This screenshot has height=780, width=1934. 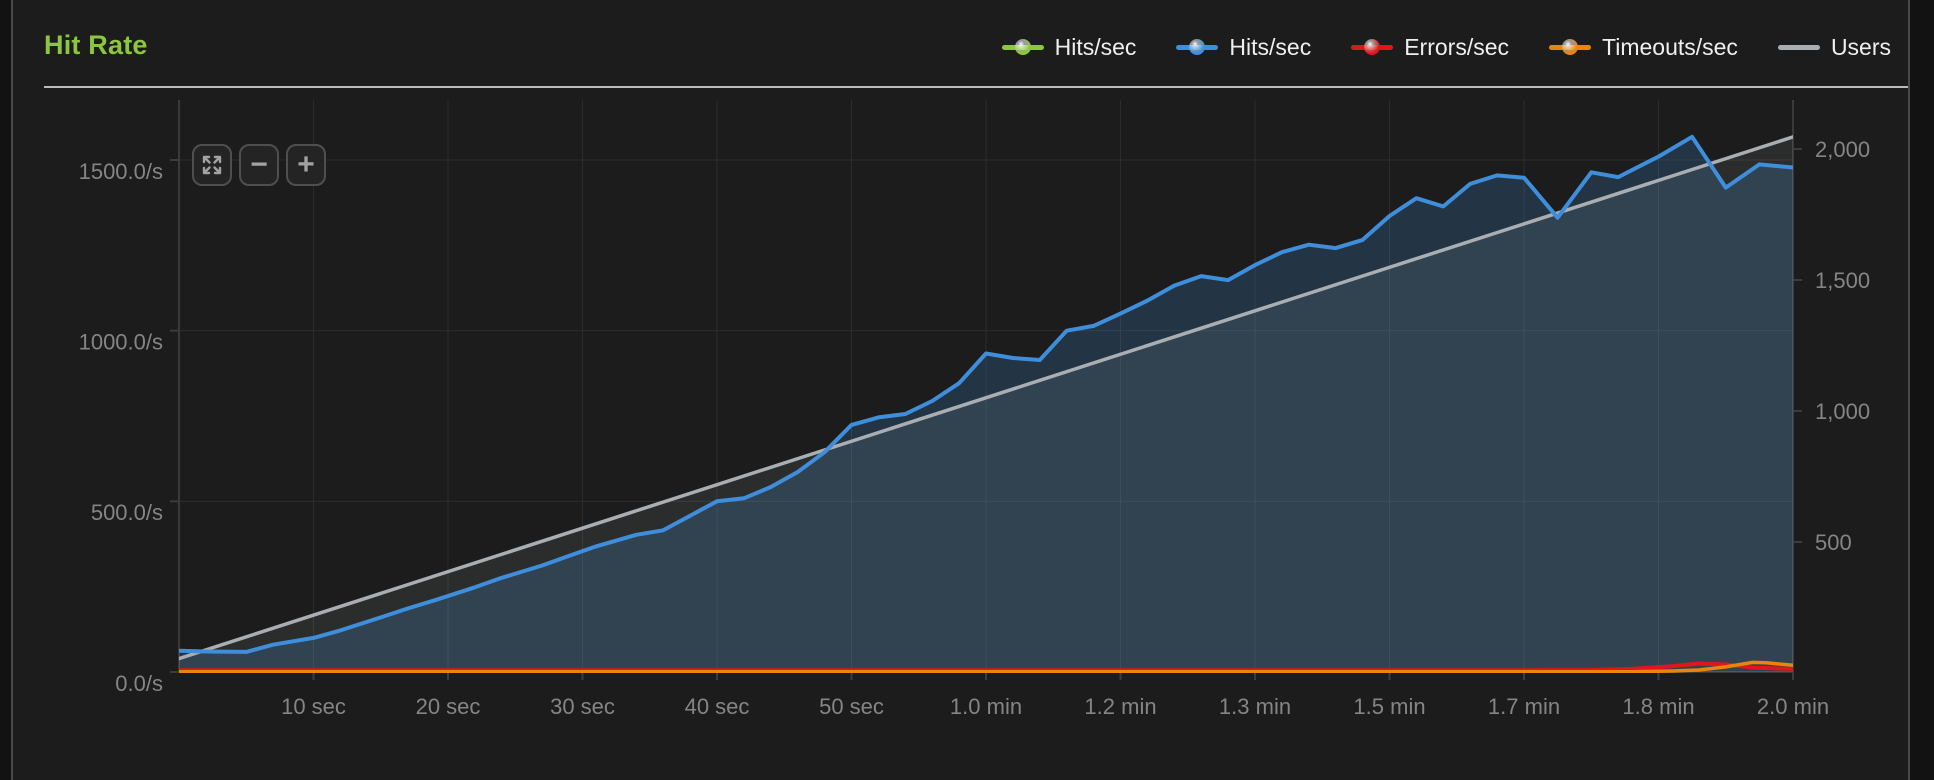 I want to click on legend-item-users: Users, so click(x=1834, y=47).